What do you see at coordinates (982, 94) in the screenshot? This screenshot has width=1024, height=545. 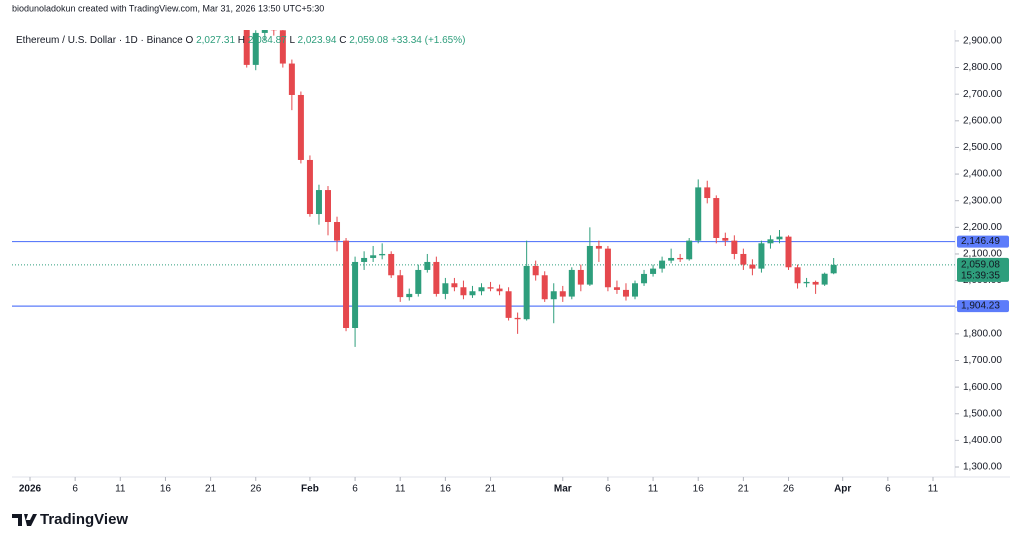 I see `y-tick-label: 2,700.00` at bounding box center [982, 94].